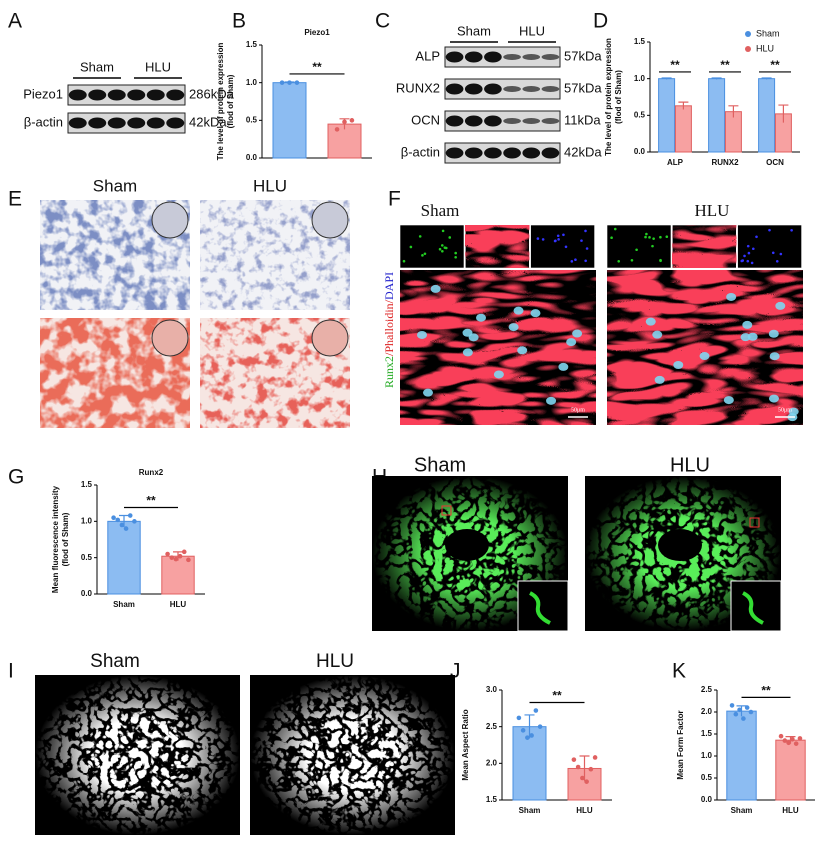  What do you see at coordinates (382, 21) in the screenshot?
I see `panel-letter: C` at bounding box center [382, 21].